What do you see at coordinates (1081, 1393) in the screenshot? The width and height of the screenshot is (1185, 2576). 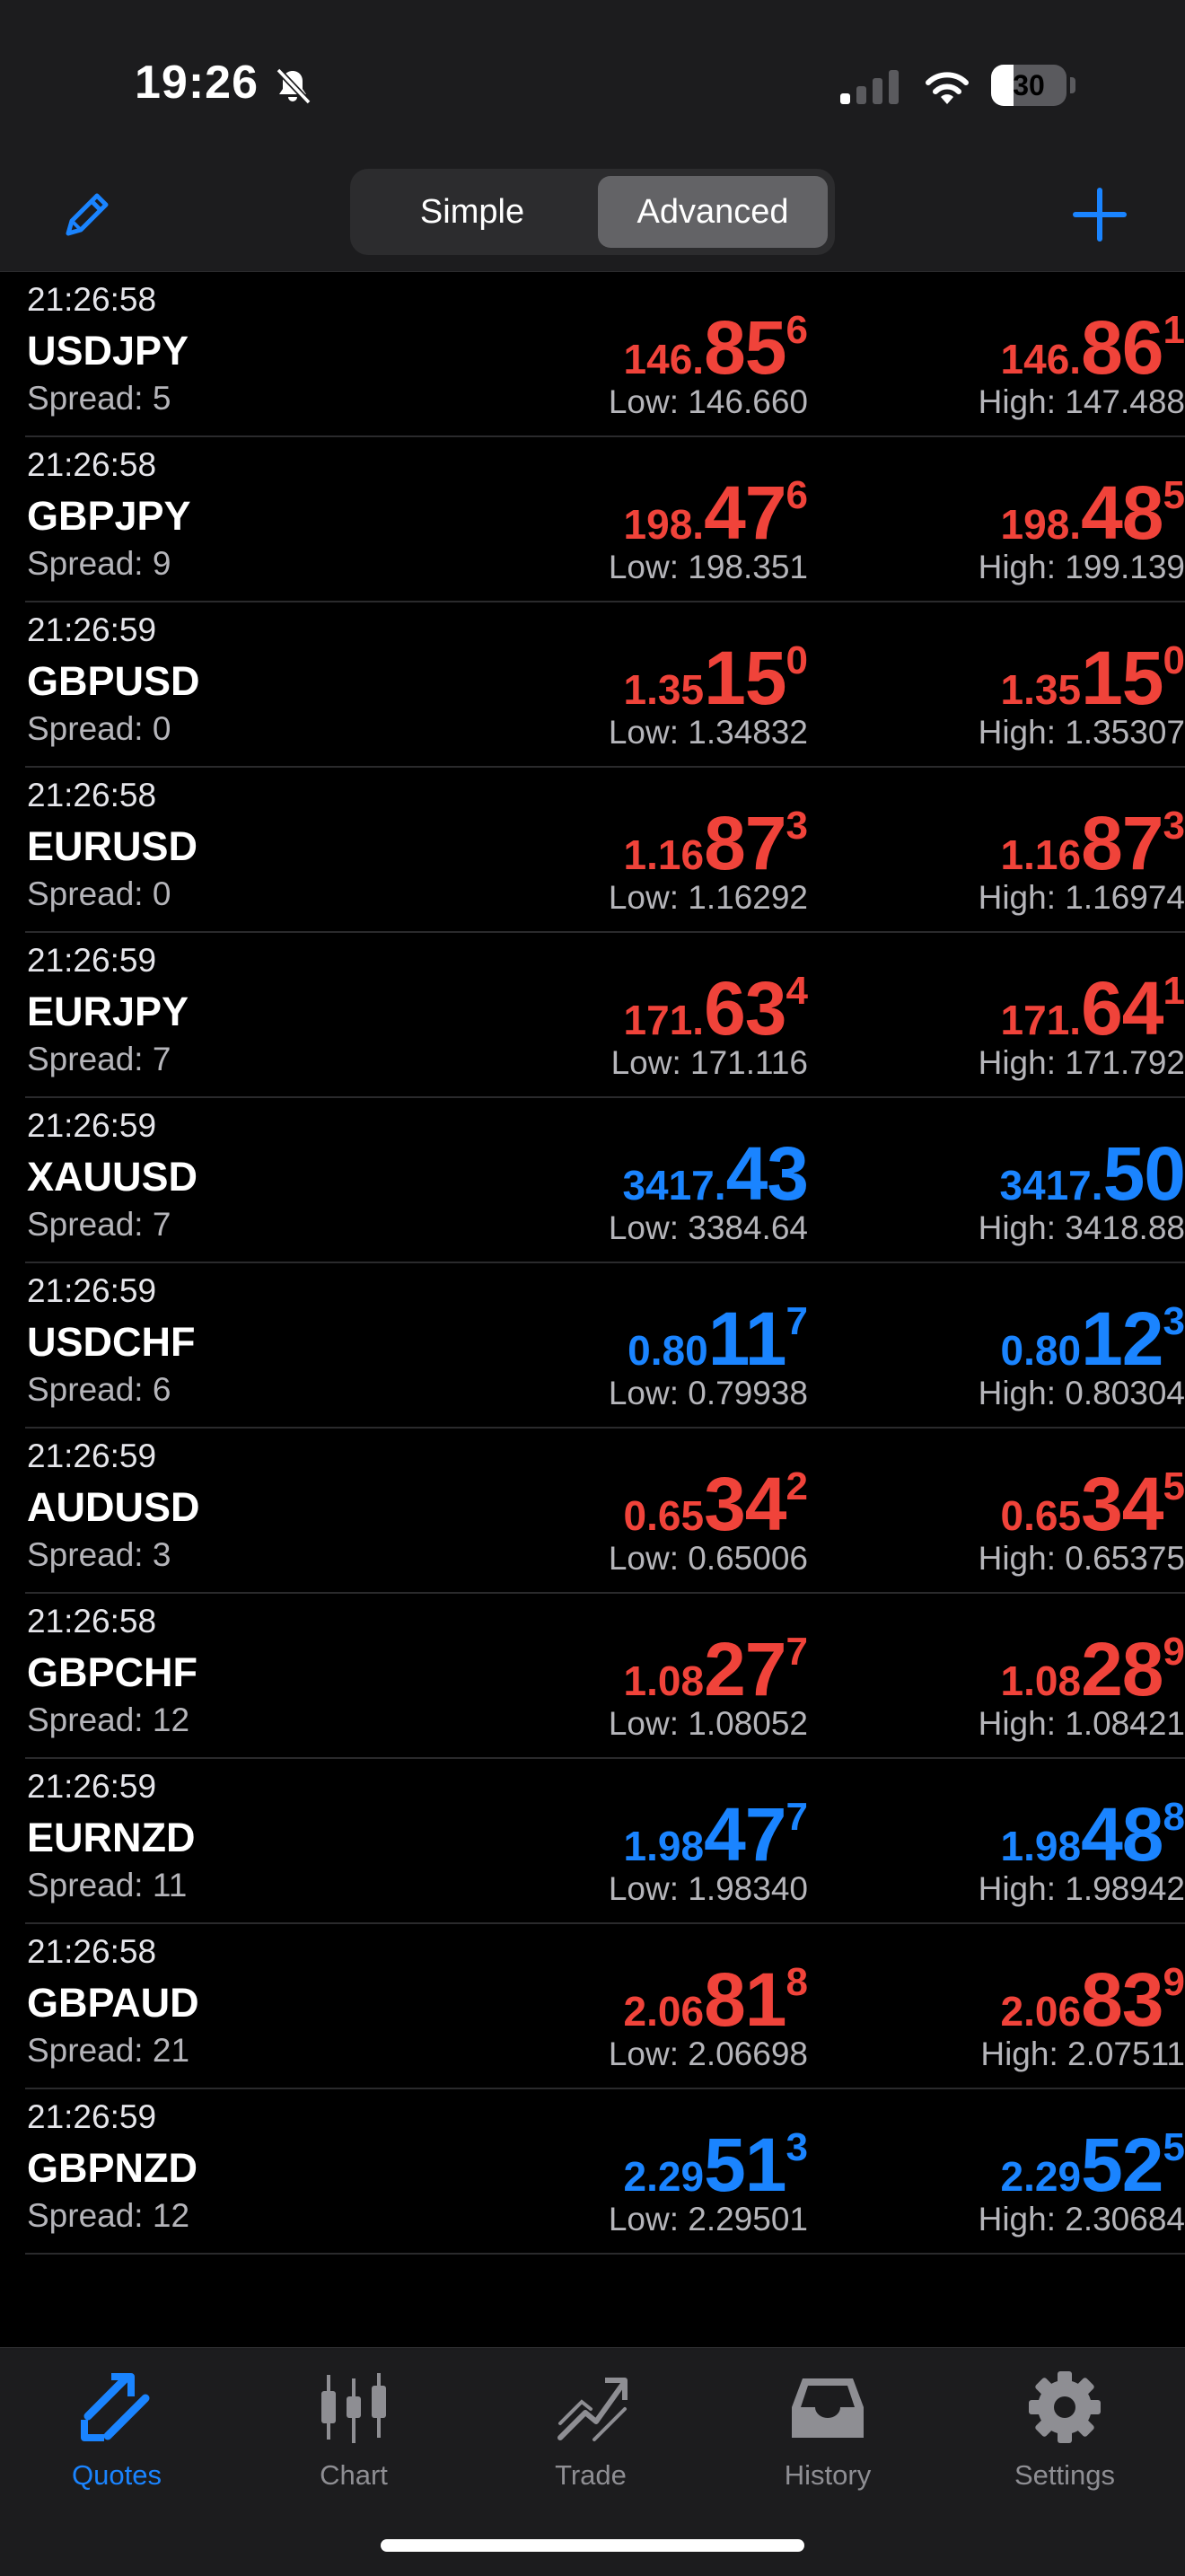 I see `quote-high: High: 0.80304` at bounding box center [1081, 1393].